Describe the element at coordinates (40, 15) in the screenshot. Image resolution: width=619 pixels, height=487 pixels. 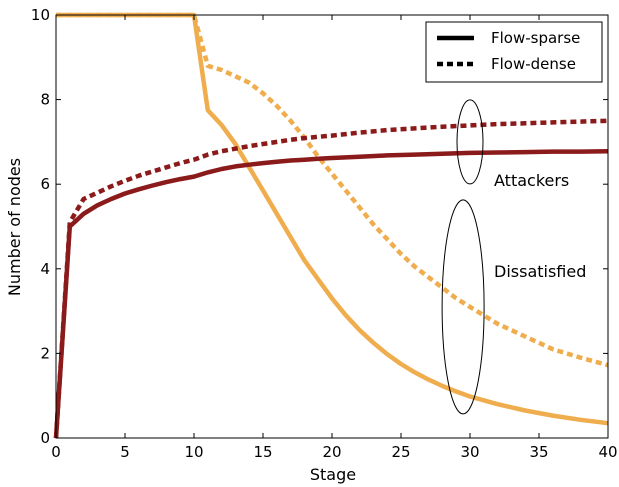
I see `y-tick-label: 10` at that location.